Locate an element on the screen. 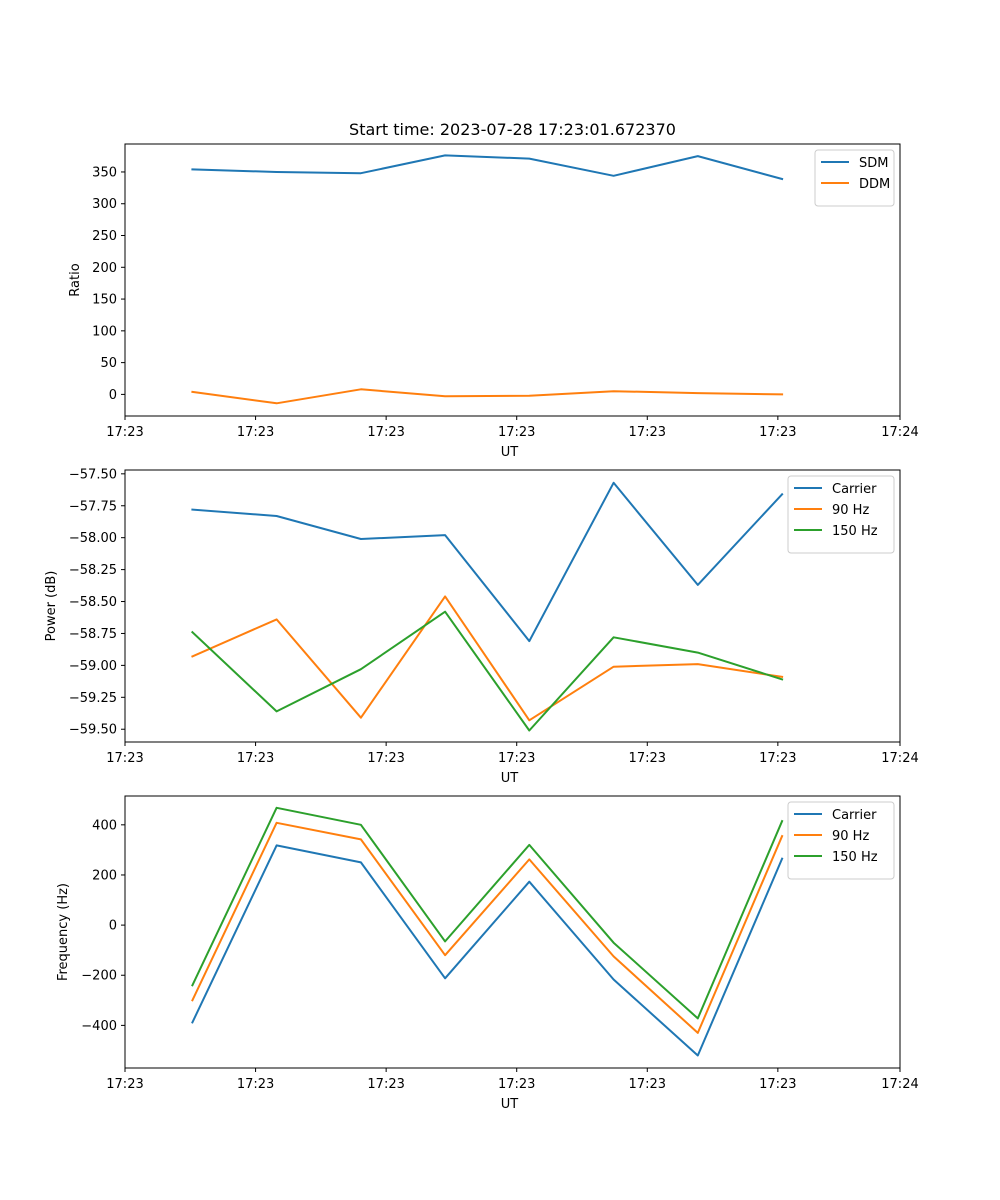 Image resolution: width=1000 pixels, height=1200 pixels. y-tick-label: −400 is located at coordinates (99, 1026).